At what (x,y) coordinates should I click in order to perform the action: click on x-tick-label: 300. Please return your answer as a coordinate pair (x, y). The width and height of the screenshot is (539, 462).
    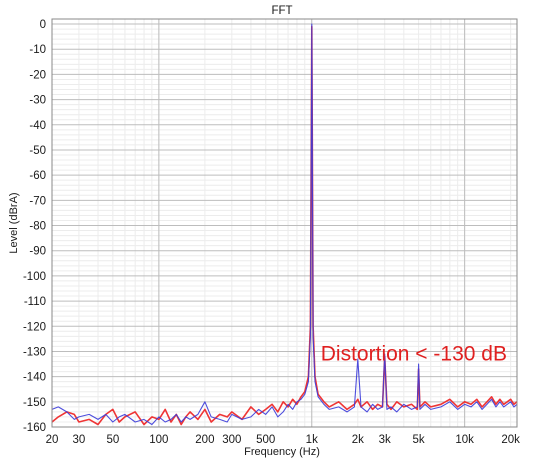
    Looking at the image, I should click on (231, 440).